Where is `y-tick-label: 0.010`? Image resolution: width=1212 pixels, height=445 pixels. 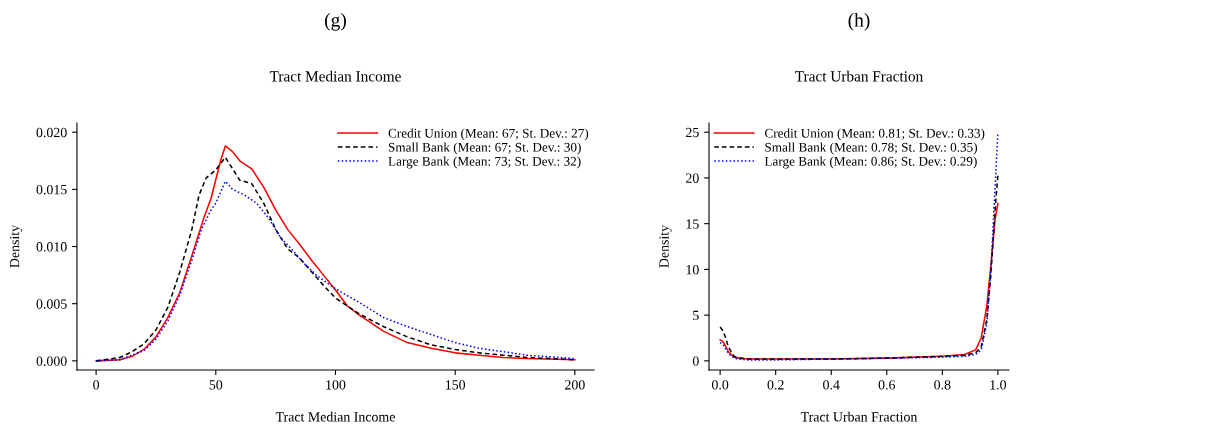 y-tick-label: 0.010 is located at coordinates (51, 247).